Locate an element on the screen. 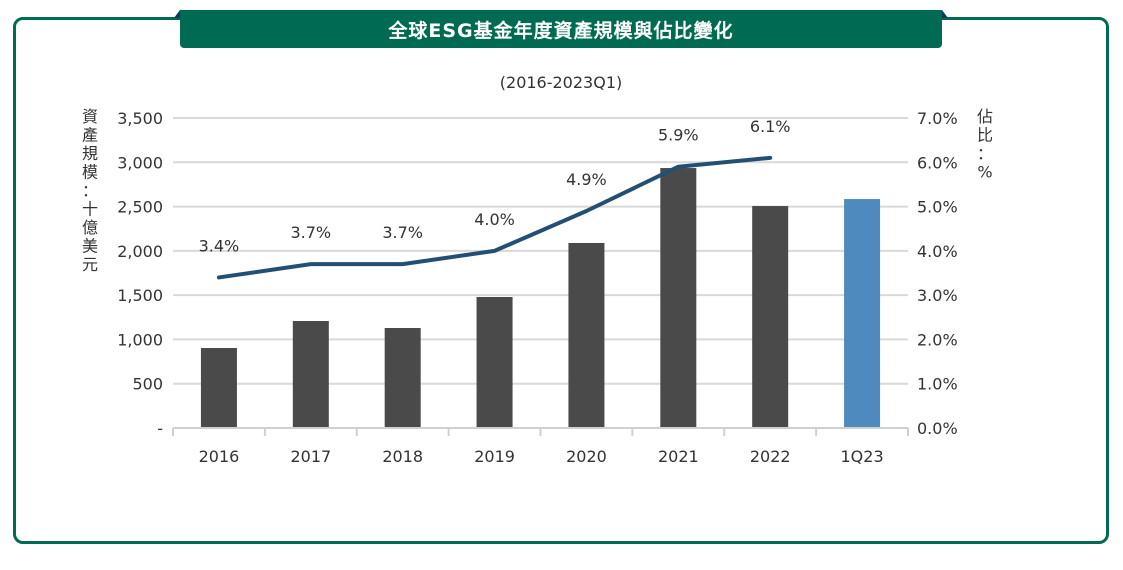  y2-tick-label: 3.0% is located at coordinates (937, 295).